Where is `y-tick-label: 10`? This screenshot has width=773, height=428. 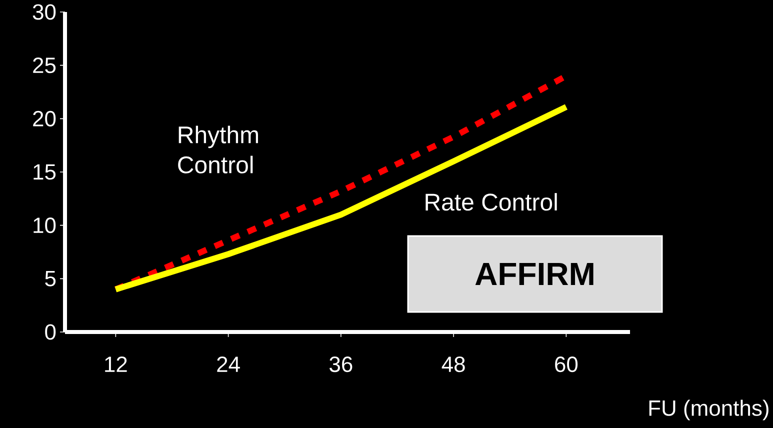
y-tick-label: 10 is located at coordinates (45, 226).